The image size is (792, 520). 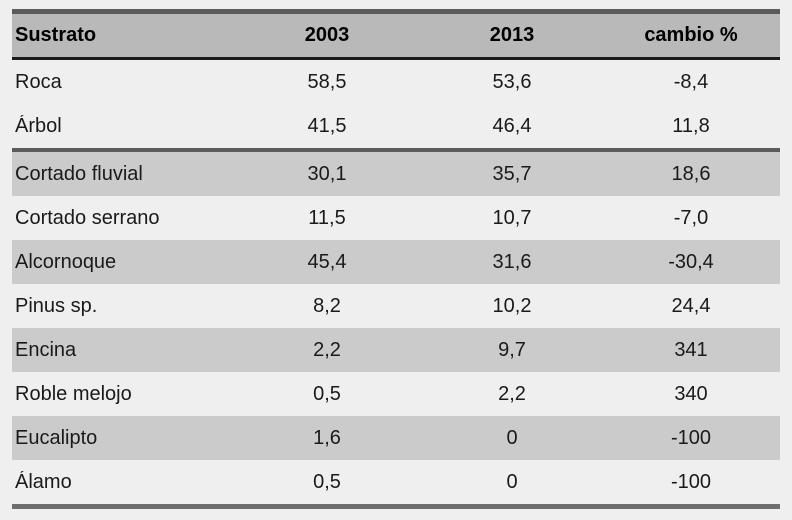 I want to click on cell-2003: 41,5, so click(x=327, y=125).